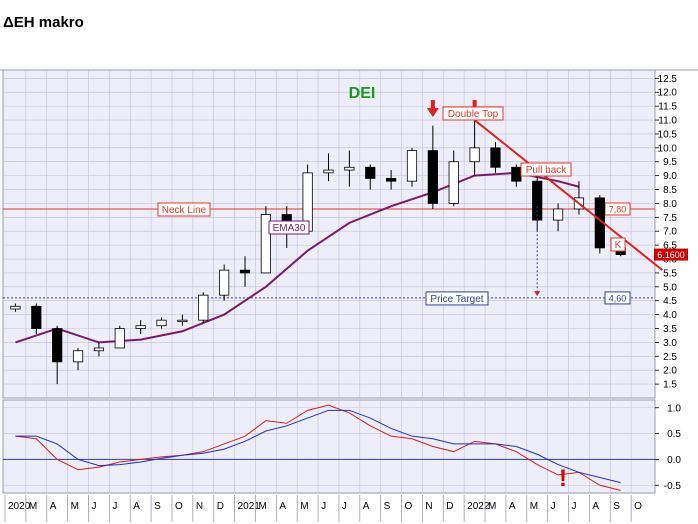  I want to click on ticker-label: DEI, so click(362, 93).